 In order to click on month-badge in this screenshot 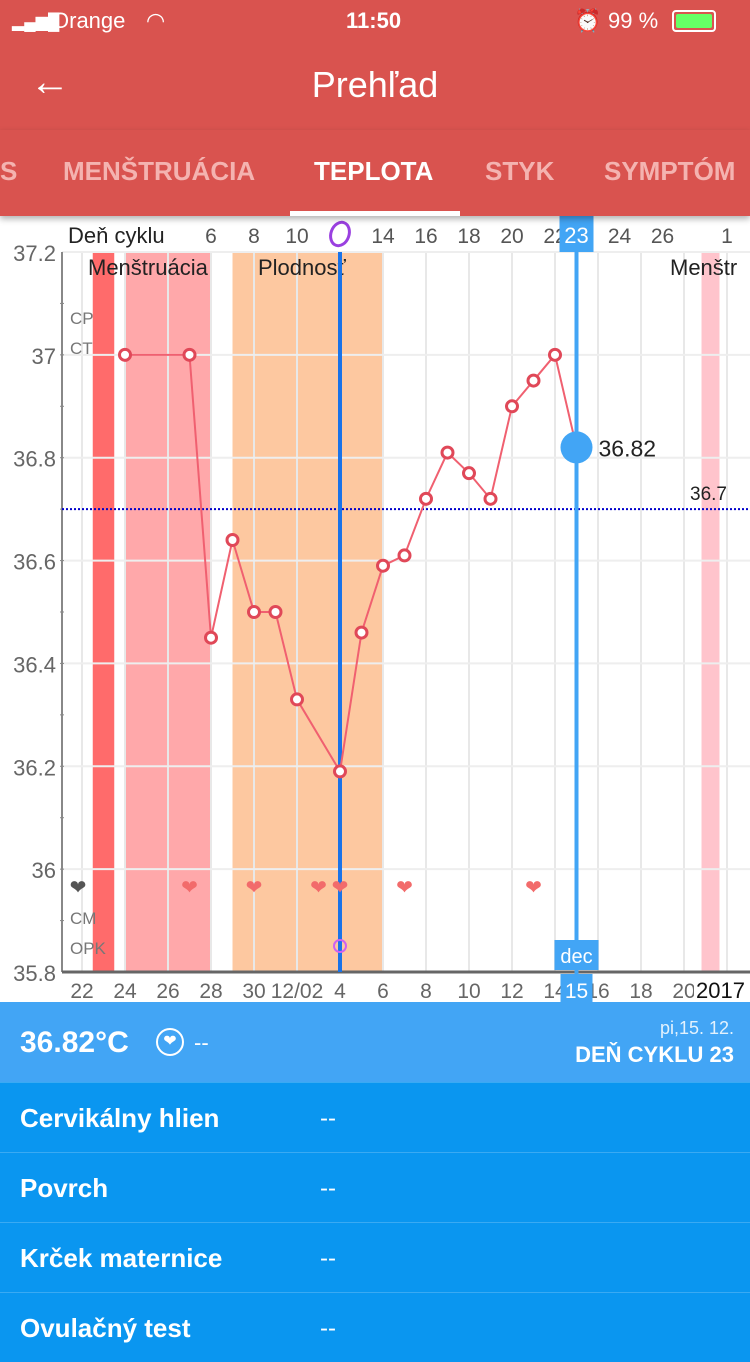, I will do `click(576, 955)`.